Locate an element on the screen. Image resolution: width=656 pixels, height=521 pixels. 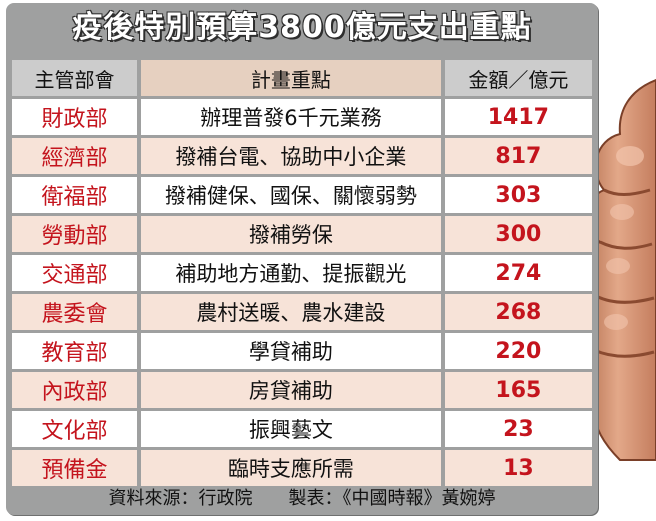
table-header-row: 主管部會 計畫重點 金額／億元 is located at coordinates (302, 78).